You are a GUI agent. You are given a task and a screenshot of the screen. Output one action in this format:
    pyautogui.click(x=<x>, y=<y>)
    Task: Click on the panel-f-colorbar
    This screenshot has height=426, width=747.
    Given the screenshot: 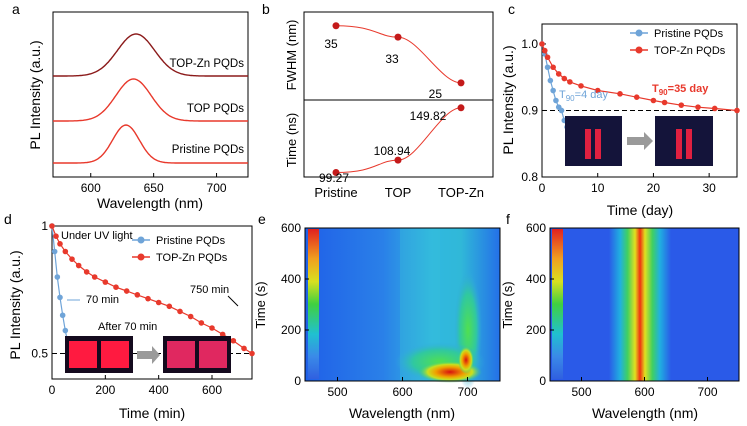 What is the action you would take?
    pyautogui.click(x=557, y=304)
    